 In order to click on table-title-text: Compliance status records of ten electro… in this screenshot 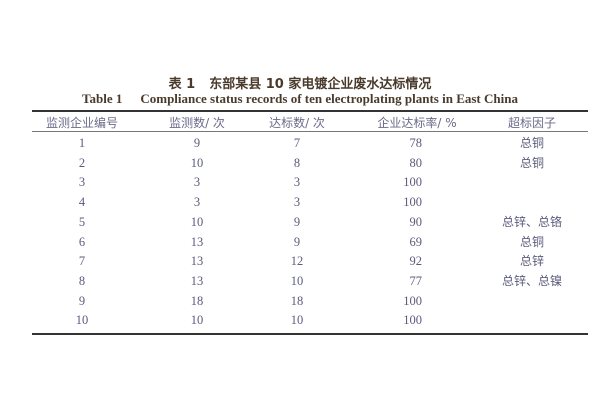, I will do `click(329, 98)`.